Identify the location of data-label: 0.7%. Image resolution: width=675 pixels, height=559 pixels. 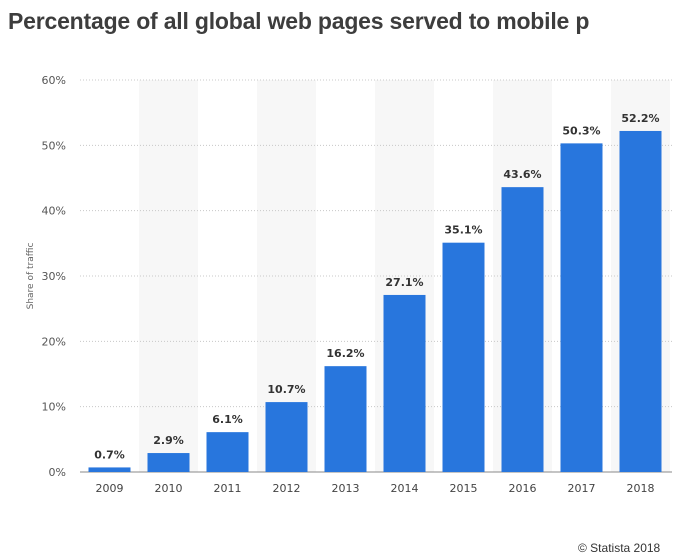
(109, 454).